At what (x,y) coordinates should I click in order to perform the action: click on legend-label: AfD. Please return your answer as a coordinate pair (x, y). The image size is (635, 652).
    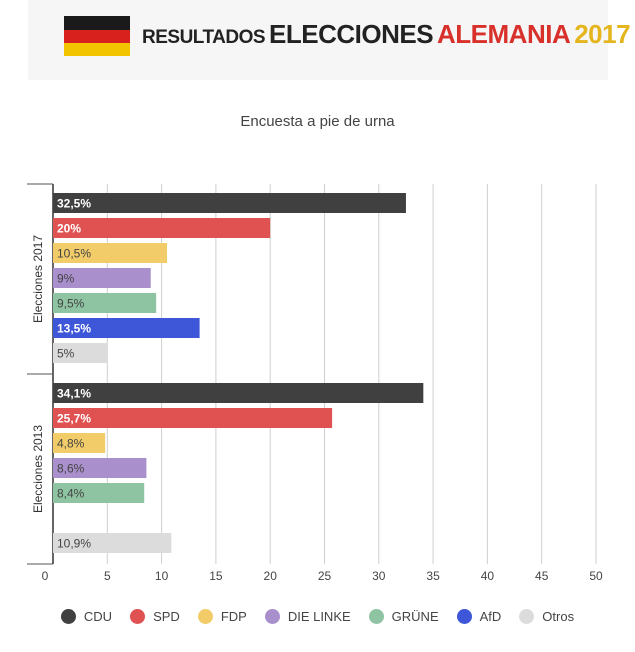
    Looking at the image, I should click on (490, 616).